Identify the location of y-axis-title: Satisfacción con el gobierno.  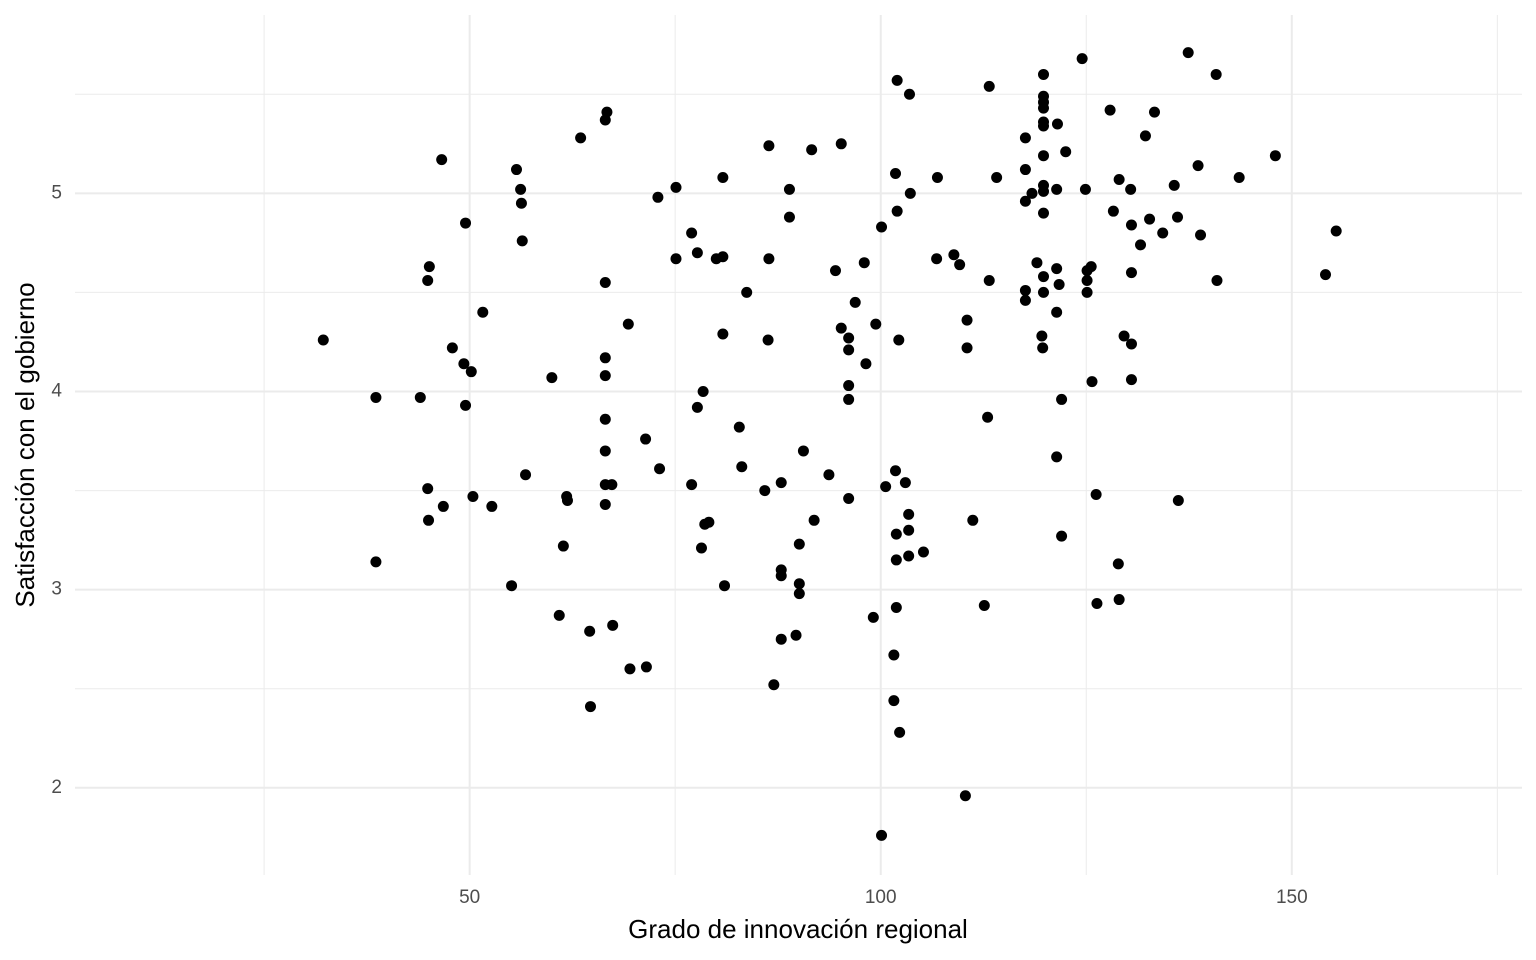
(25, 444).